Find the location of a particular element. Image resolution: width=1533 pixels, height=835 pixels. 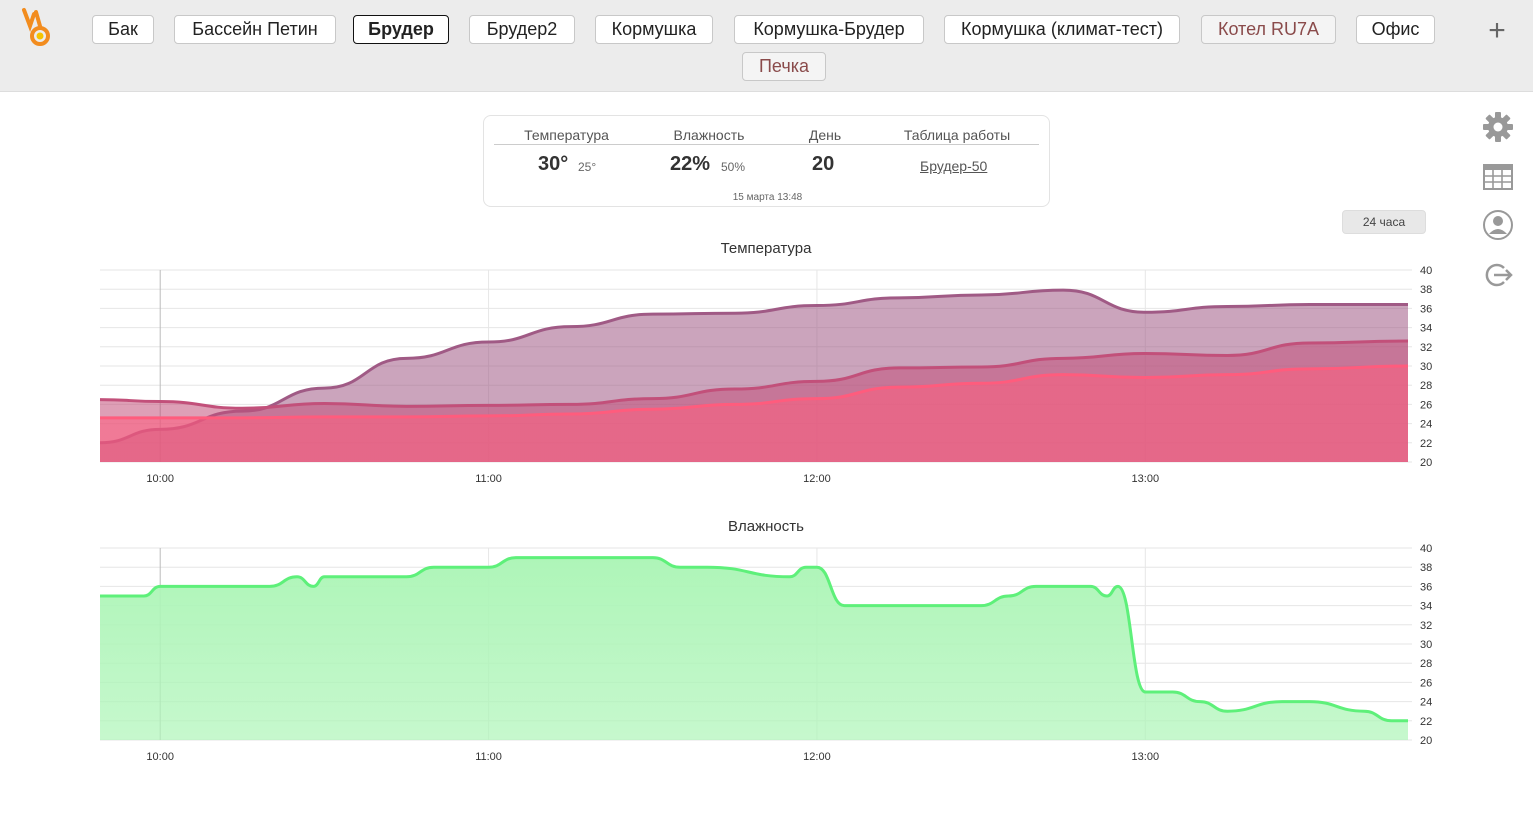

tab-kormushka-bruder: Кормушка-Брудер is located at coordinates (829, 29).